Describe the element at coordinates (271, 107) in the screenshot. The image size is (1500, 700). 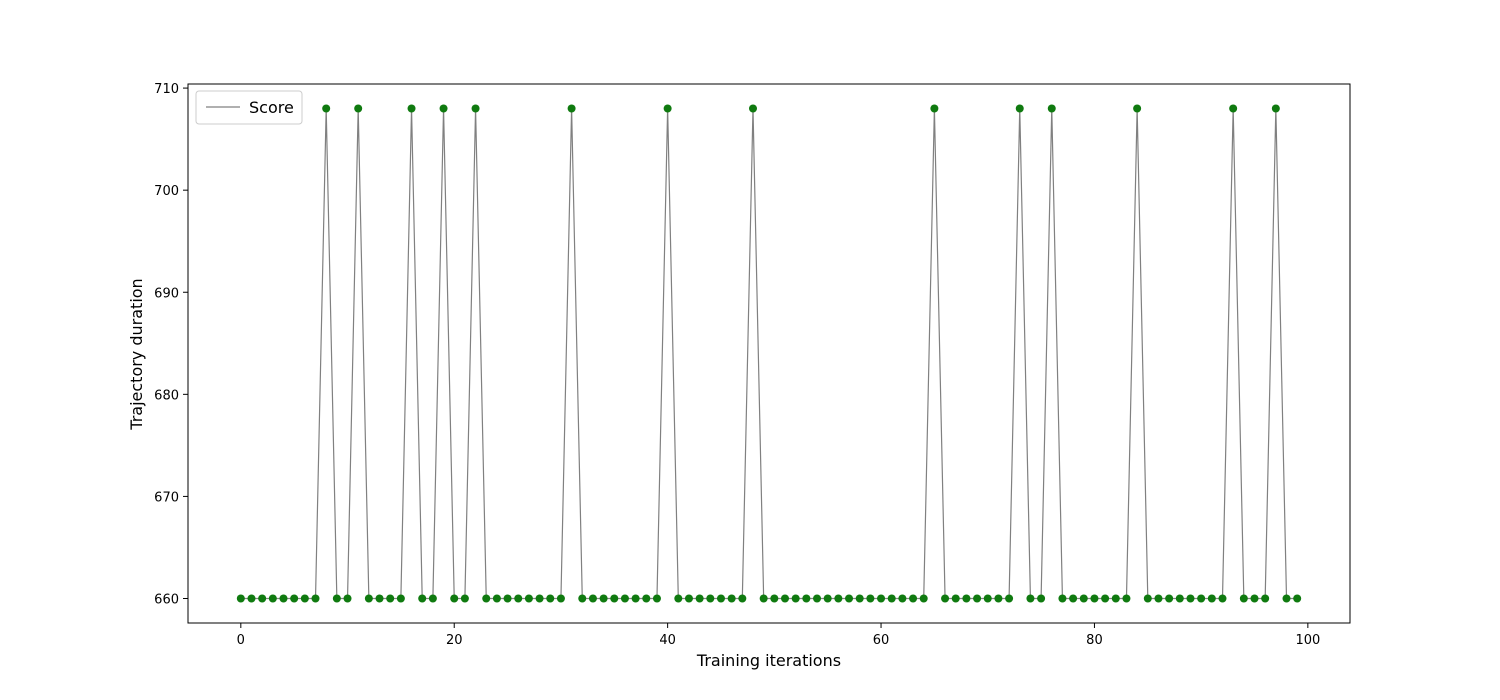
I see `legend-label-score: Score` at that location.